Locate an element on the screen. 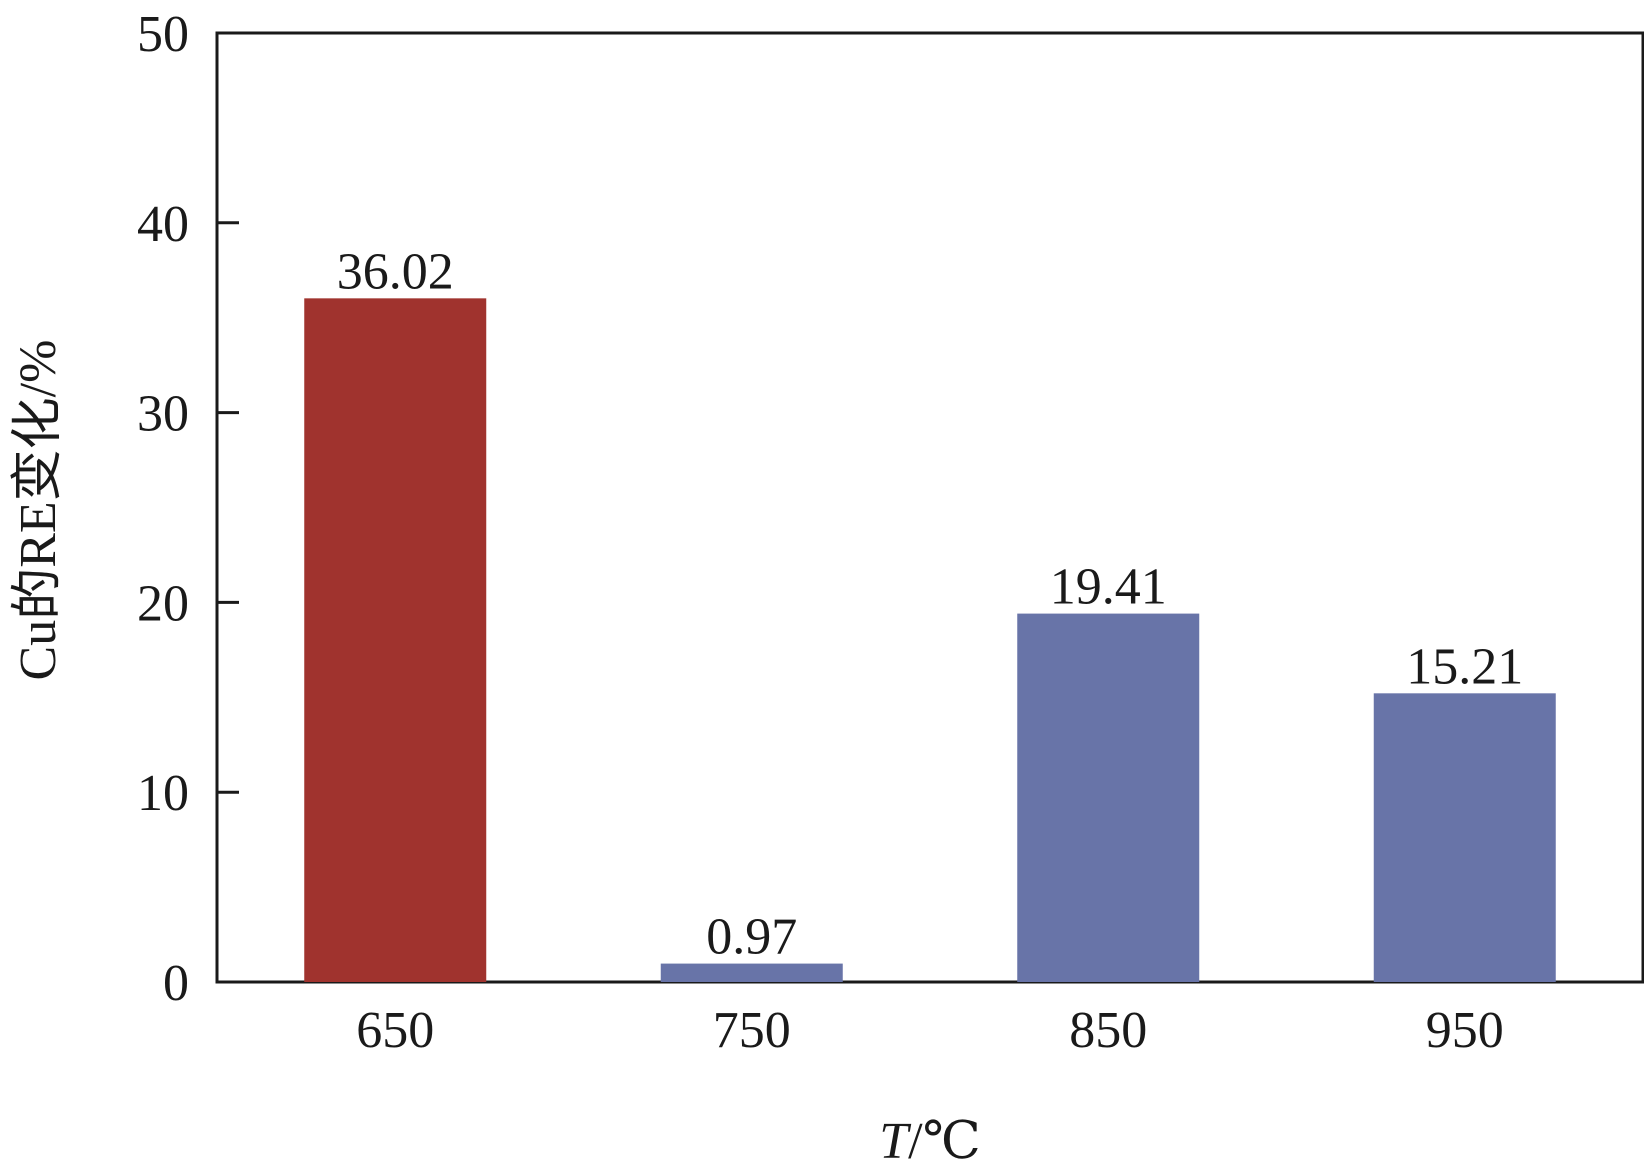  data-label-650: 36.02 is located at coordinates (395, 271).